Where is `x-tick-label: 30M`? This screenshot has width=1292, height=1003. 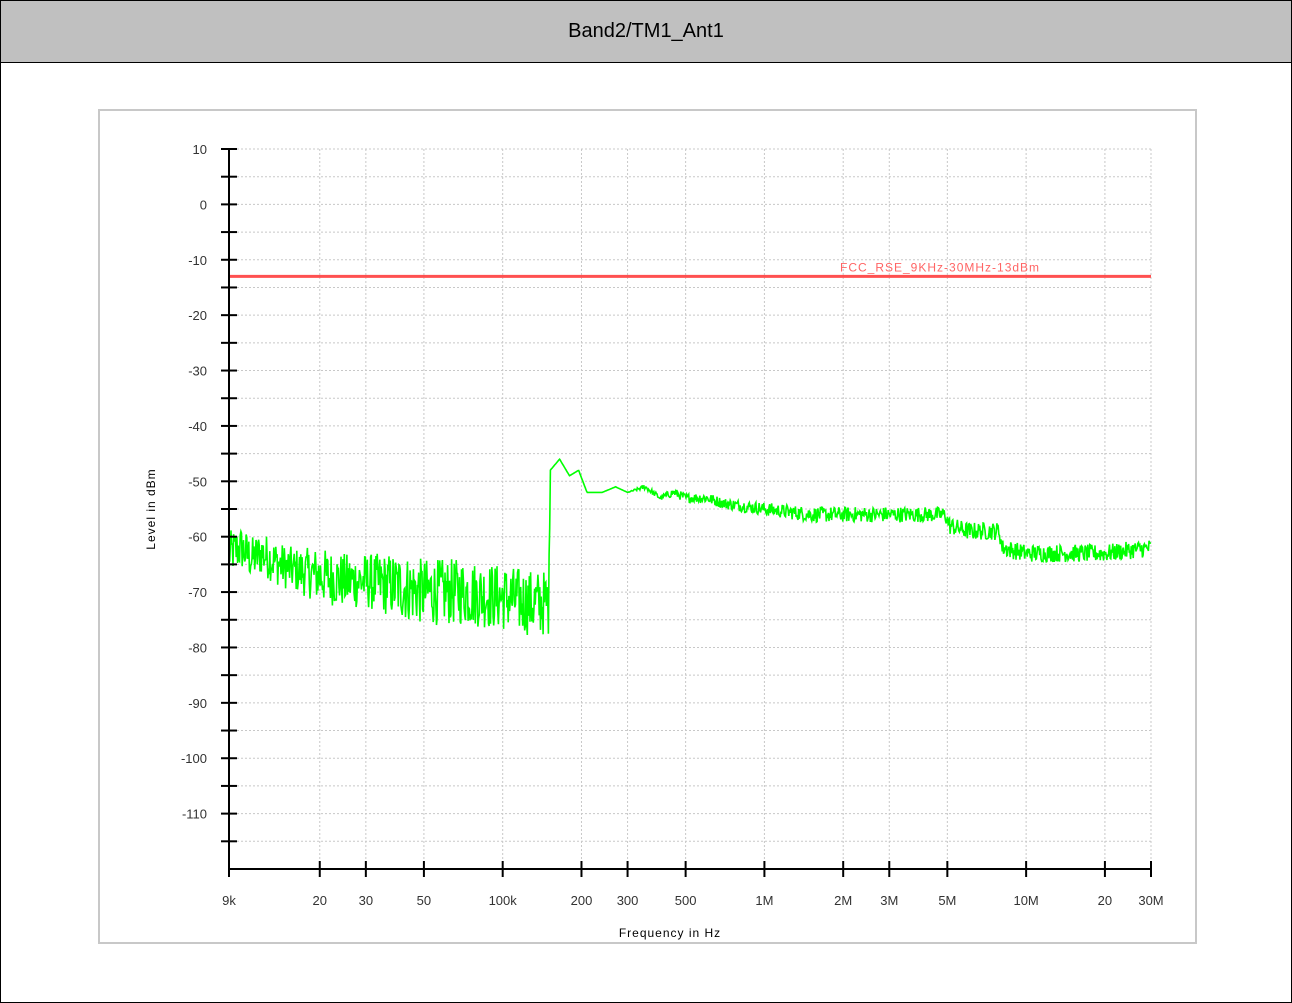 x-tick-label: 30M is located at coordinates (1150, 900).